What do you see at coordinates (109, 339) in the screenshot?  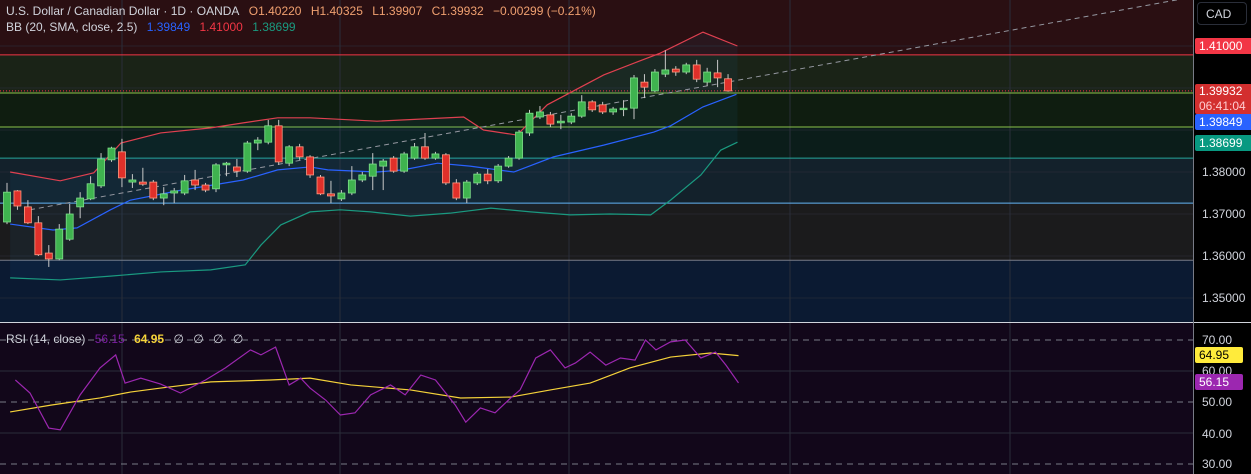 I see `rsi-value: 56.15` at bounding box center [109, 339].